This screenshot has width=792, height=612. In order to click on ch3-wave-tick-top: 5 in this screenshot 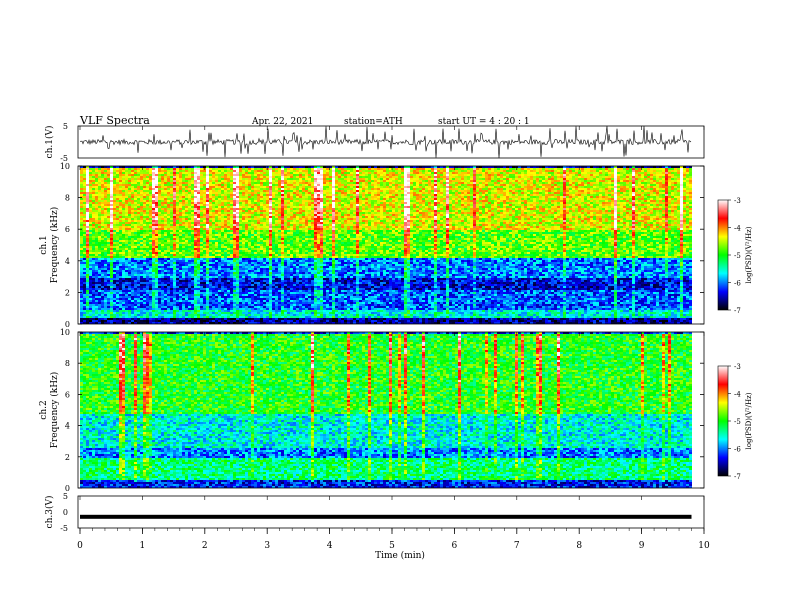, I will do `click(65, 496)`.